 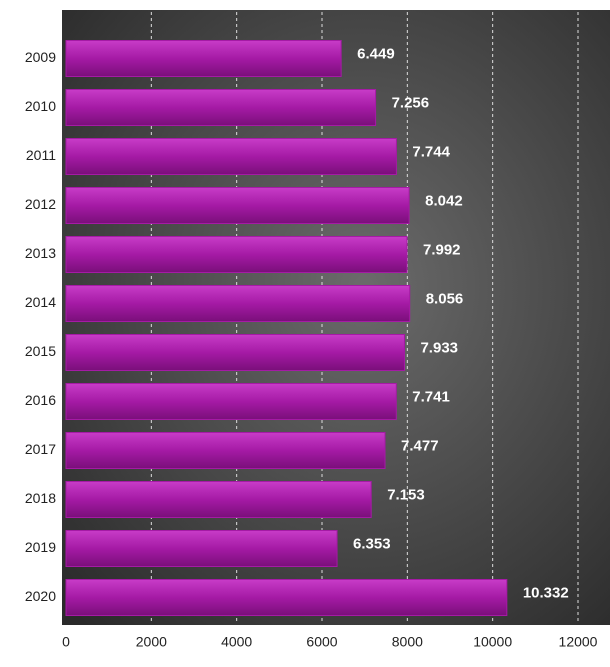 I want to click on y-tick-label: 2012, so click(x=40, y=204).